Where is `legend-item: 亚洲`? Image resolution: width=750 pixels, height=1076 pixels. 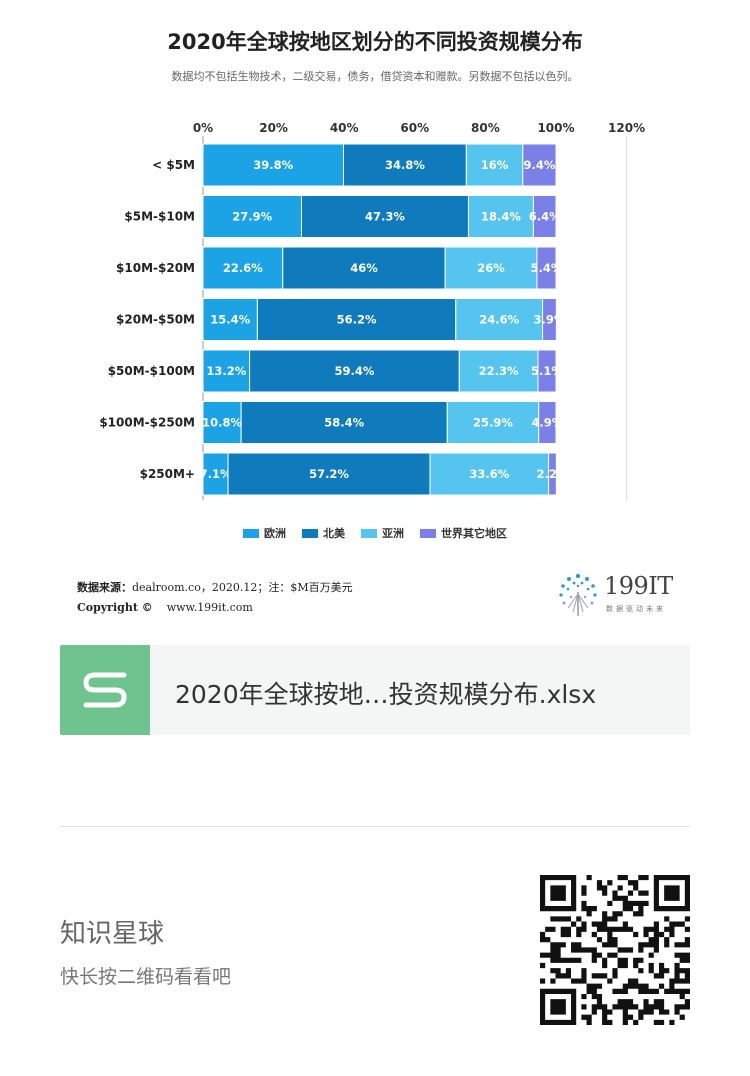 legend-item: 亚洲 is located at coordinates (382, 533).